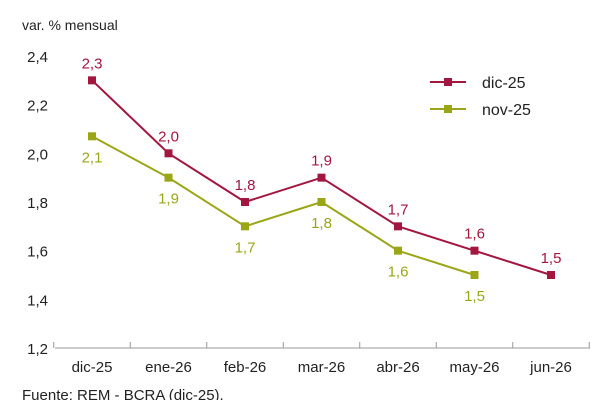 The width and height of the screenshot is (600, 400). Describe the element at coordinates (37, 154) in the screenshot. I see `y-tick-label: 2,0` at that location.